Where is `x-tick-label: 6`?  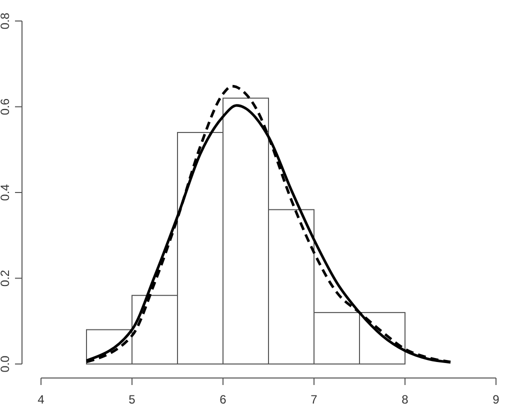
x-tick-label: 6 is located at coordinates (223, 398).